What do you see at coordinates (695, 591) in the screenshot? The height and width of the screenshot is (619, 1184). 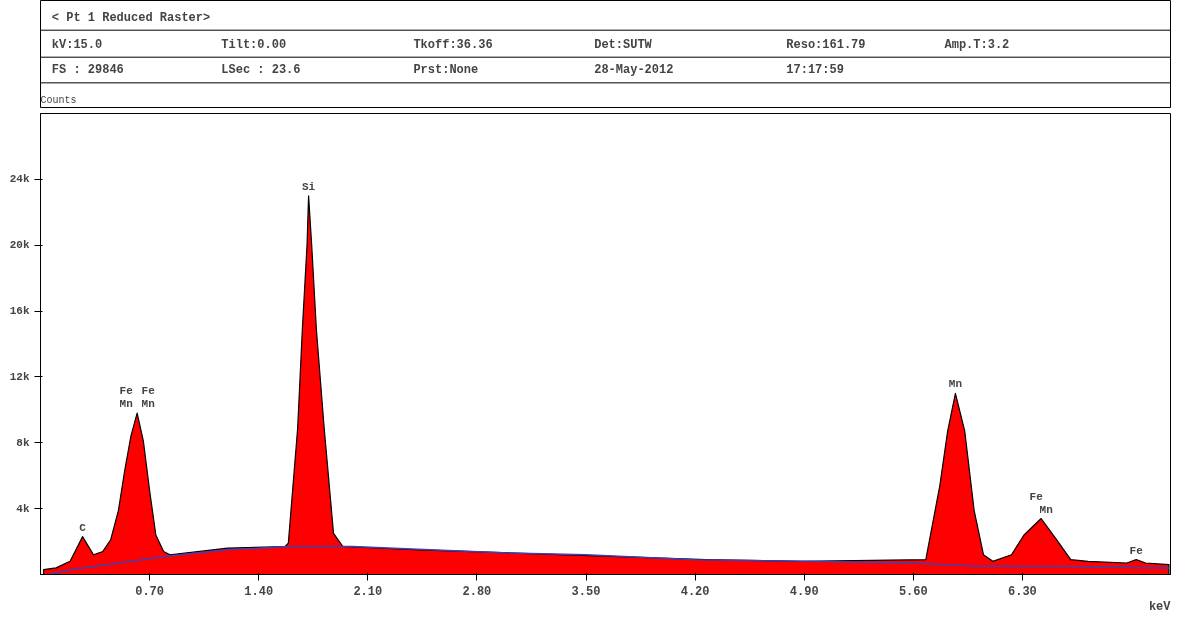 I see `x-tick-label: 4.20` at bounding box center [695, 591].